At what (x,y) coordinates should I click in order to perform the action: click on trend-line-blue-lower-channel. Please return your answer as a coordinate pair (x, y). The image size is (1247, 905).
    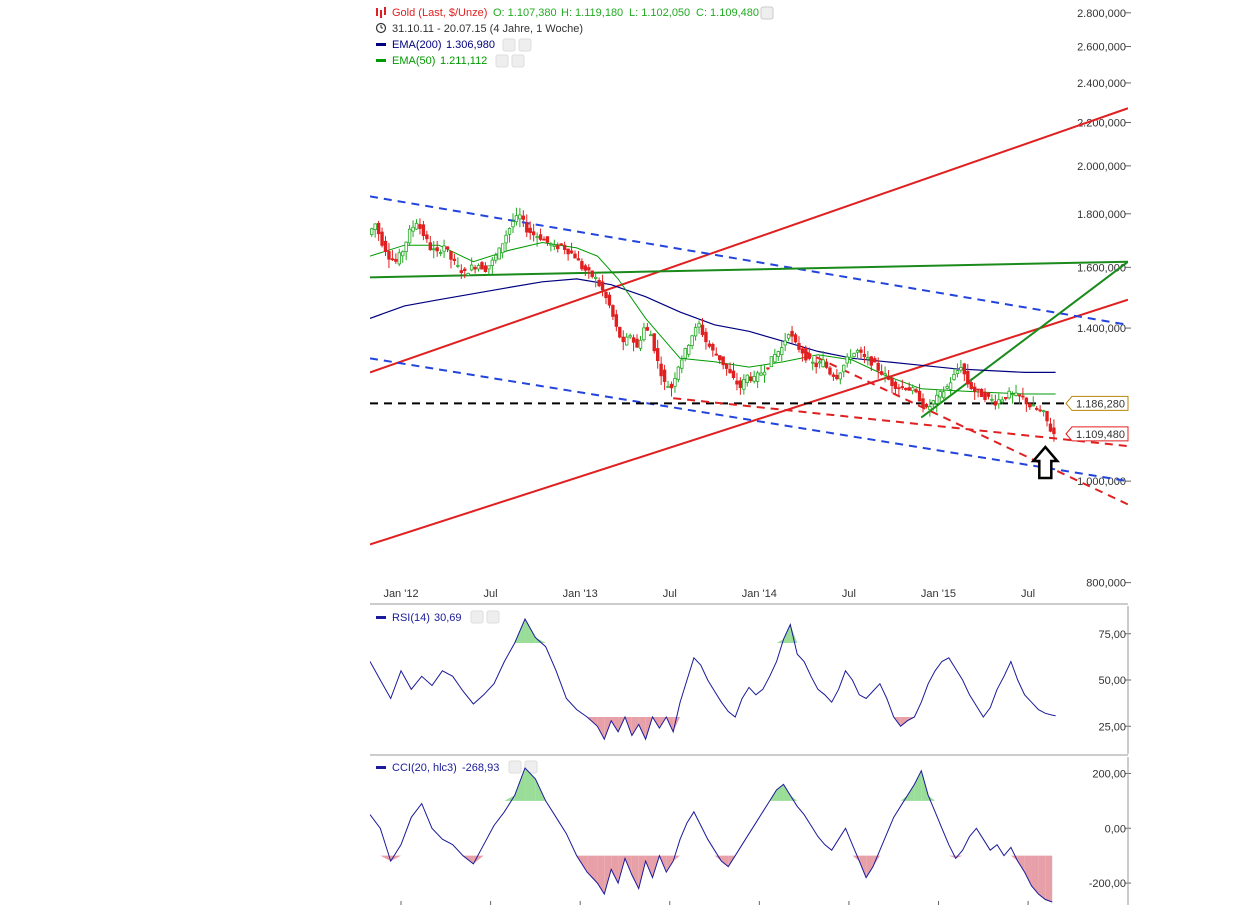
    Looking at the image, I should click on (749, 420).